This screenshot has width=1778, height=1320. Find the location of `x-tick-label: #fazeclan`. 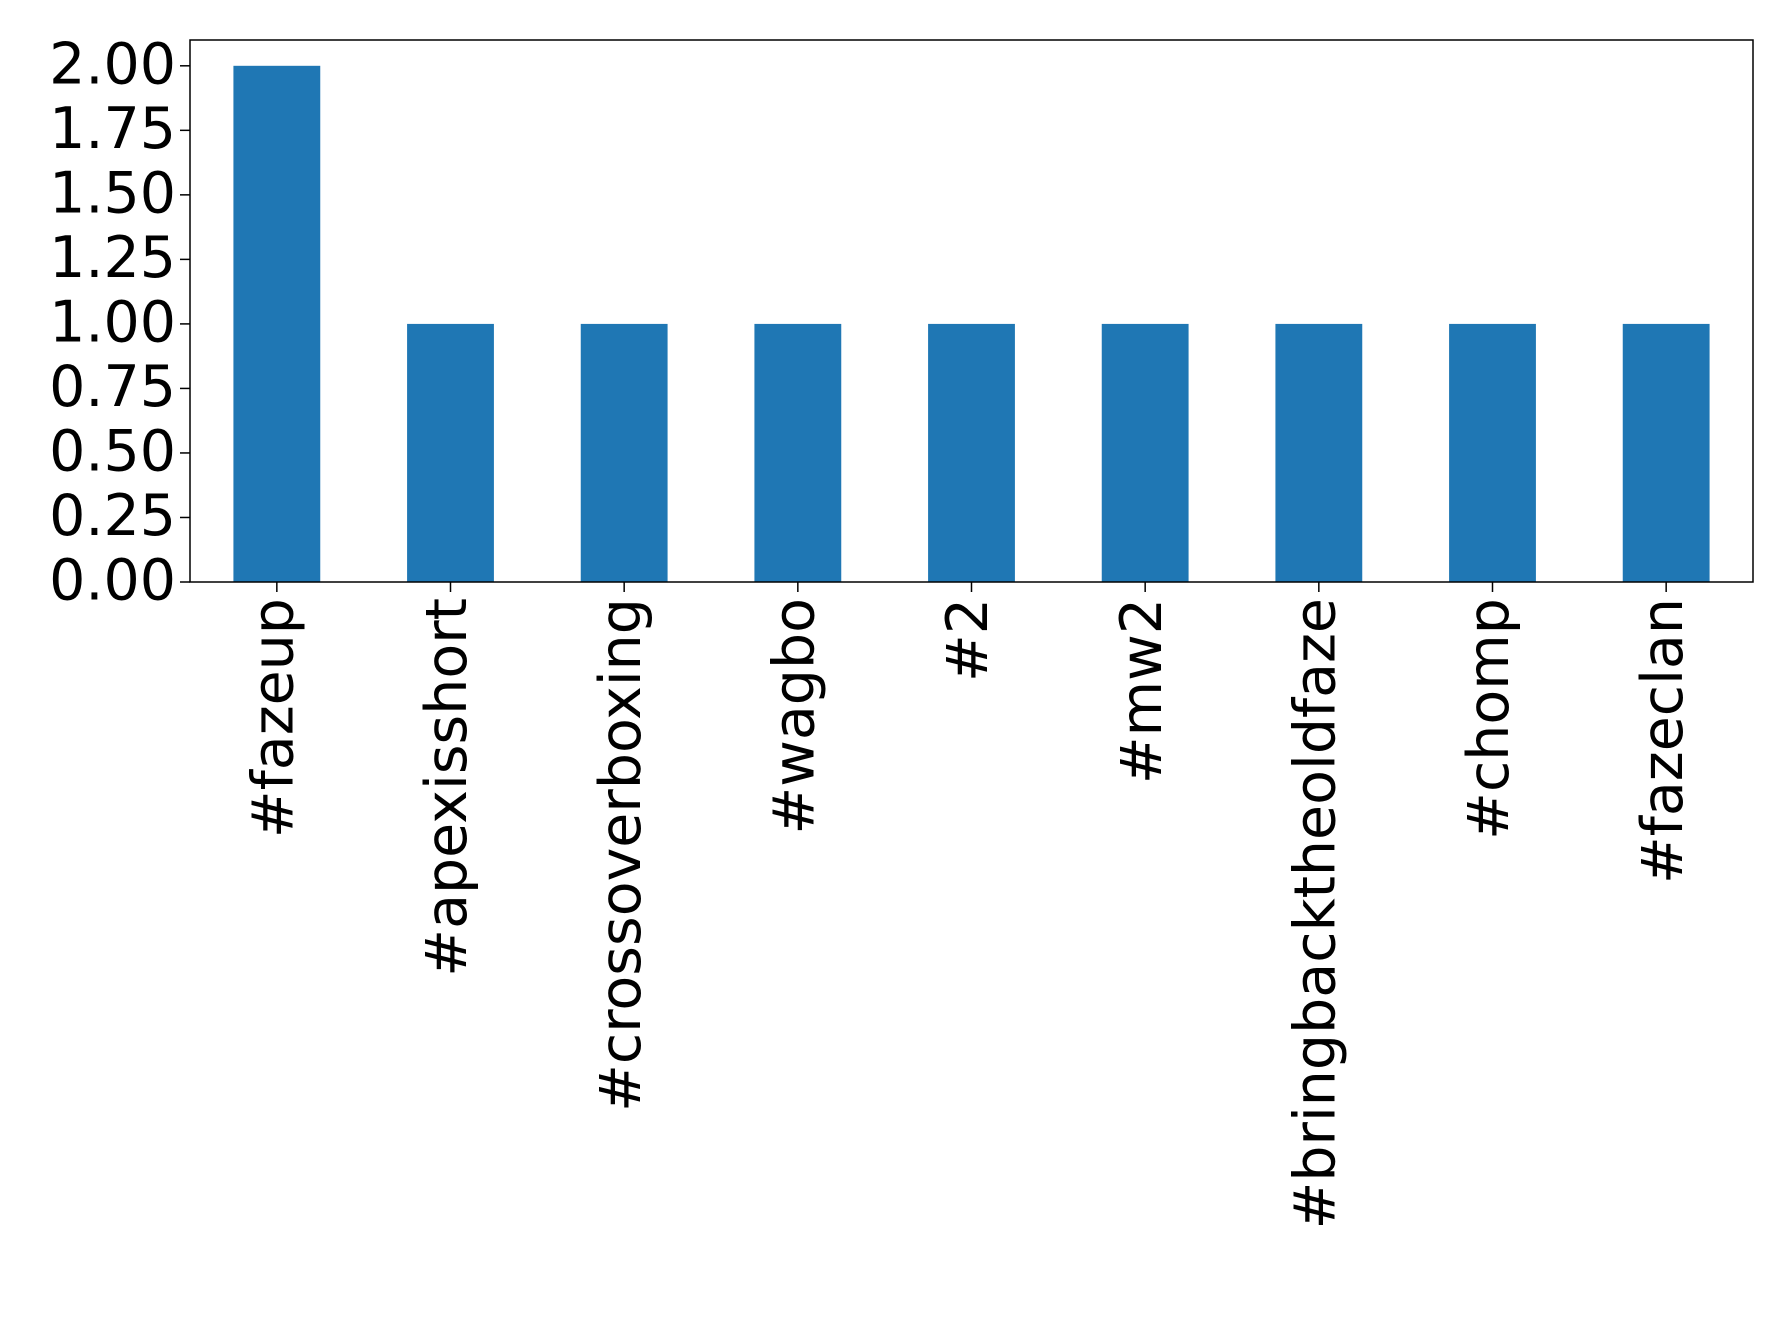

x-tick-label: #fazeclan is located at coordinates (1663, 741).